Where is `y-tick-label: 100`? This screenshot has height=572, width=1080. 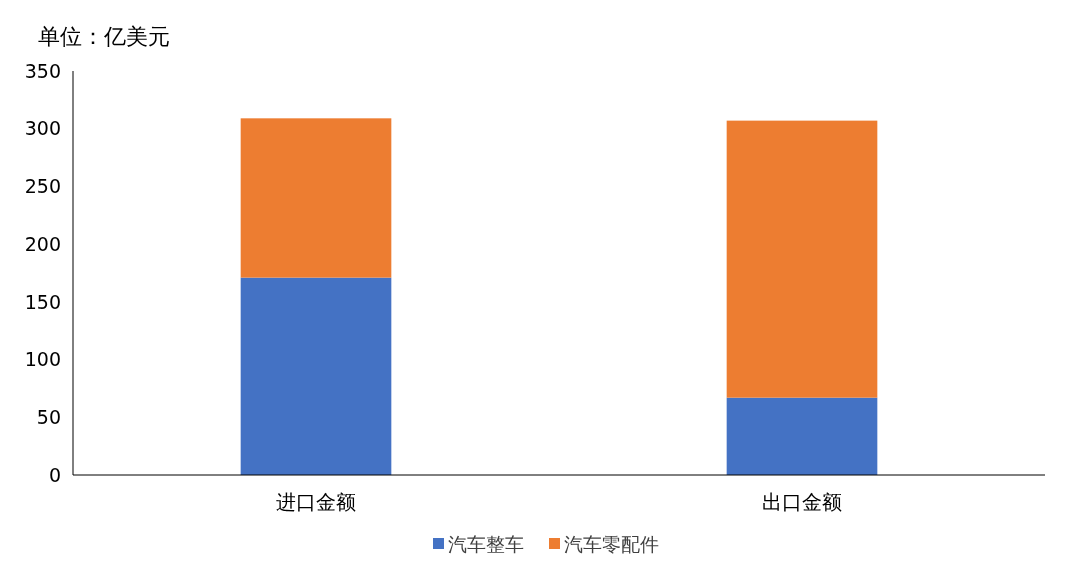
y-tick-label: 100 is located at coordinates (42, 359).